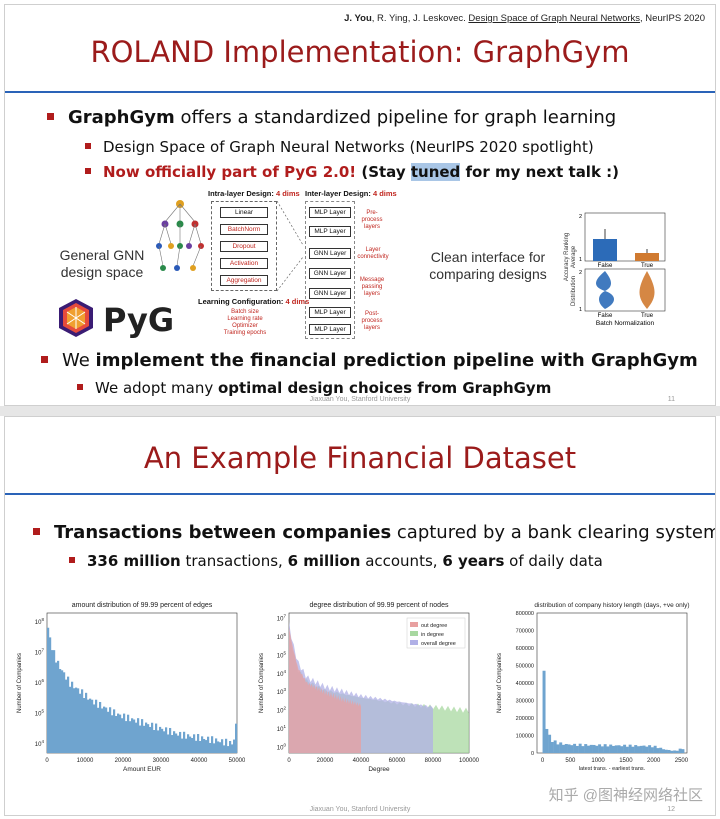 This screenshot has width=720, height=819. I want to click on legend-label: out degree, so click(434, 626).